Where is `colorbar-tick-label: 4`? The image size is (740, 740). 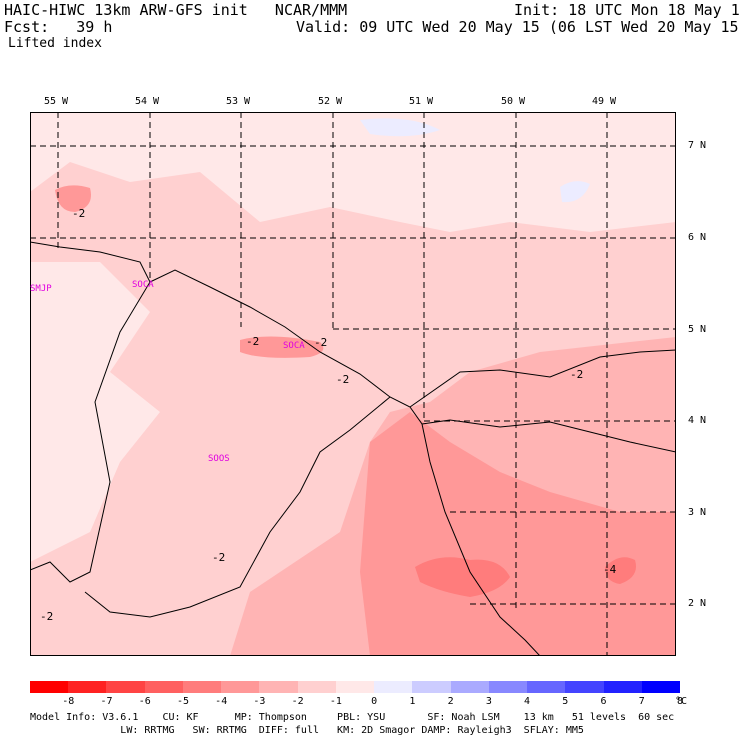
colorbar-tick-label: 4 is located at coordinates (527, 701).